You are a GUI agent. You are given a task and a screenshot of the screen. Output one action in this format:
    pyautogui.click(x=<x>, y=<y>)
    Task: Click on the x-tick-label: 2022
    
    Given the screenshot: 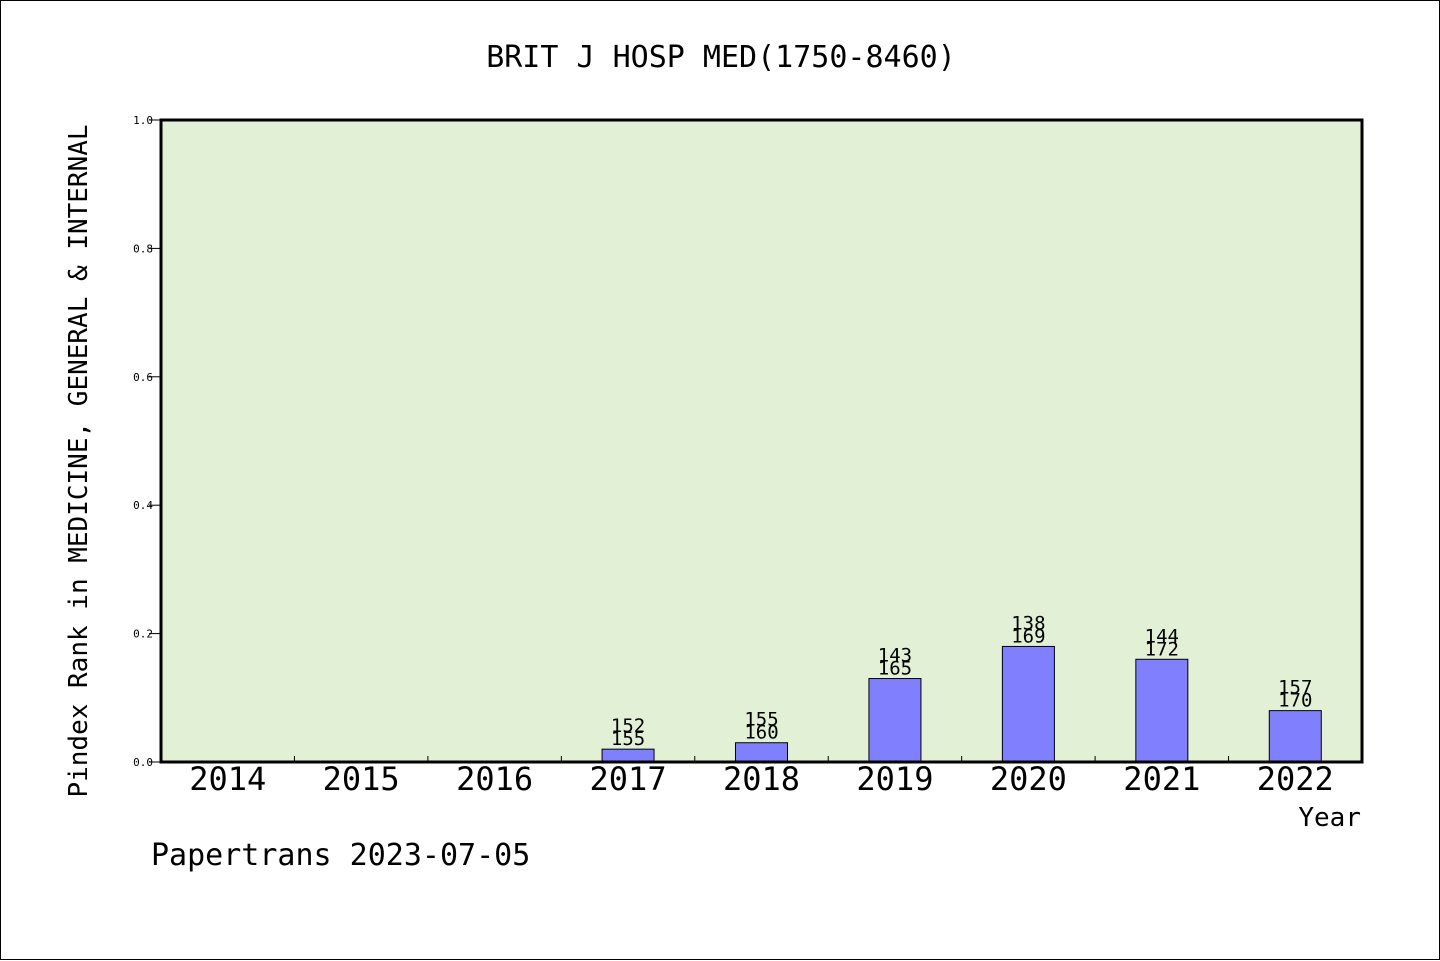 What is the action you would take?
    pyautogui.click(x=1295, y=779)
    